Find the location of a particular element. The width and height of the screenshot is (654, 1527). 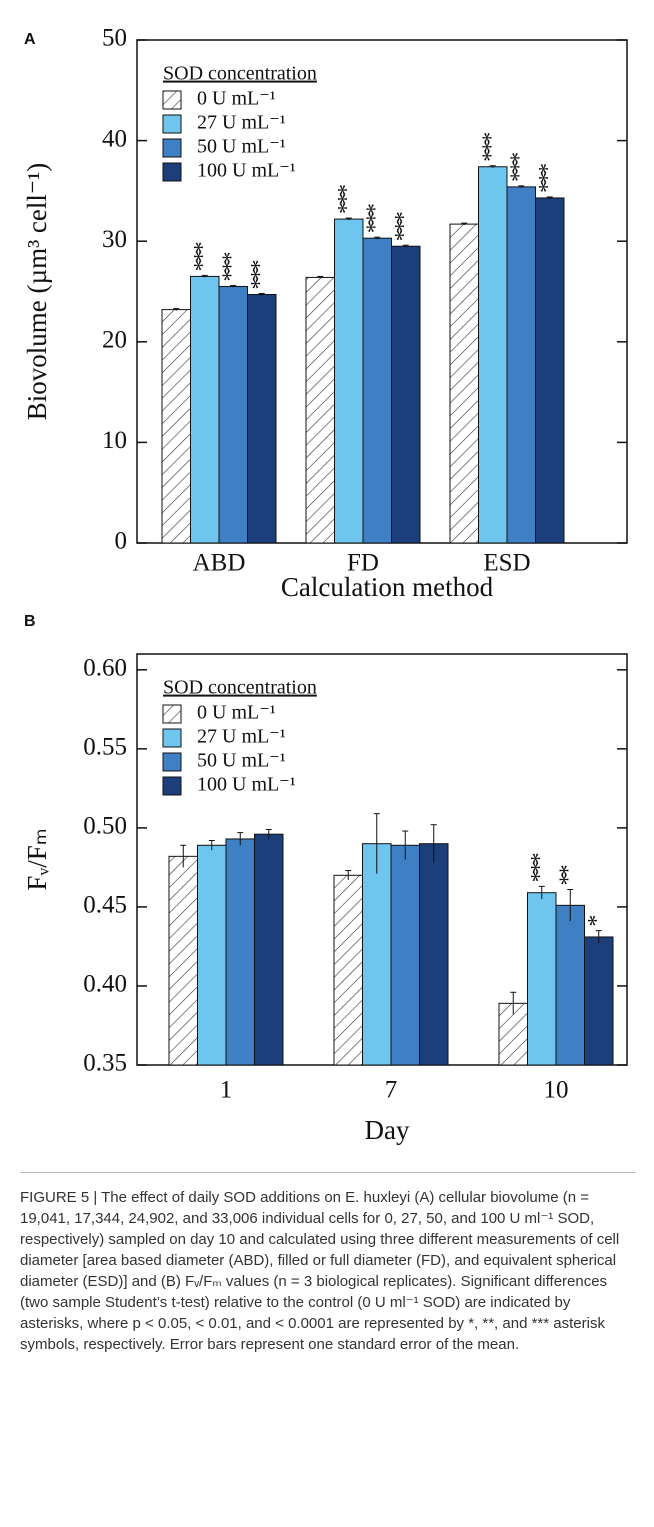

y-tick-label: 20 is located at coordinates (114, 340).